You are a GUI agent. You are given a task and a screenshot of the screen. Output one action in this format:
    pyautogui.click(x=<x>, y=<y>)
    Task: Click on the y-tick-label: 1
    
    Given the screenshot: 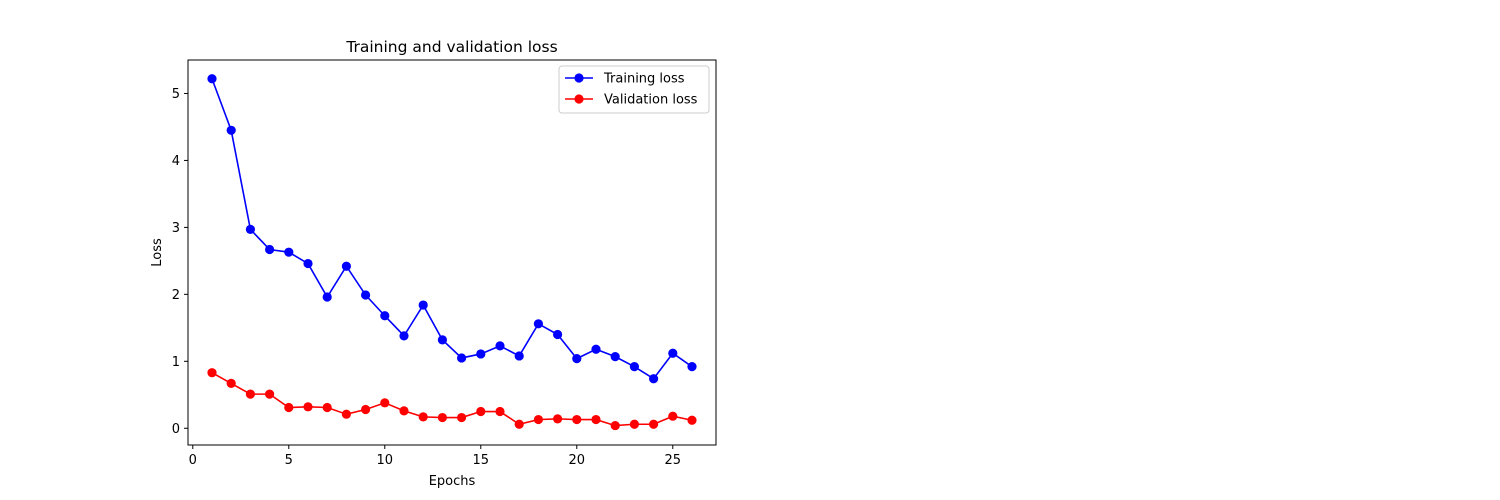 What is the action you would take?
    pyautogui.click(x=176, y=362)
    